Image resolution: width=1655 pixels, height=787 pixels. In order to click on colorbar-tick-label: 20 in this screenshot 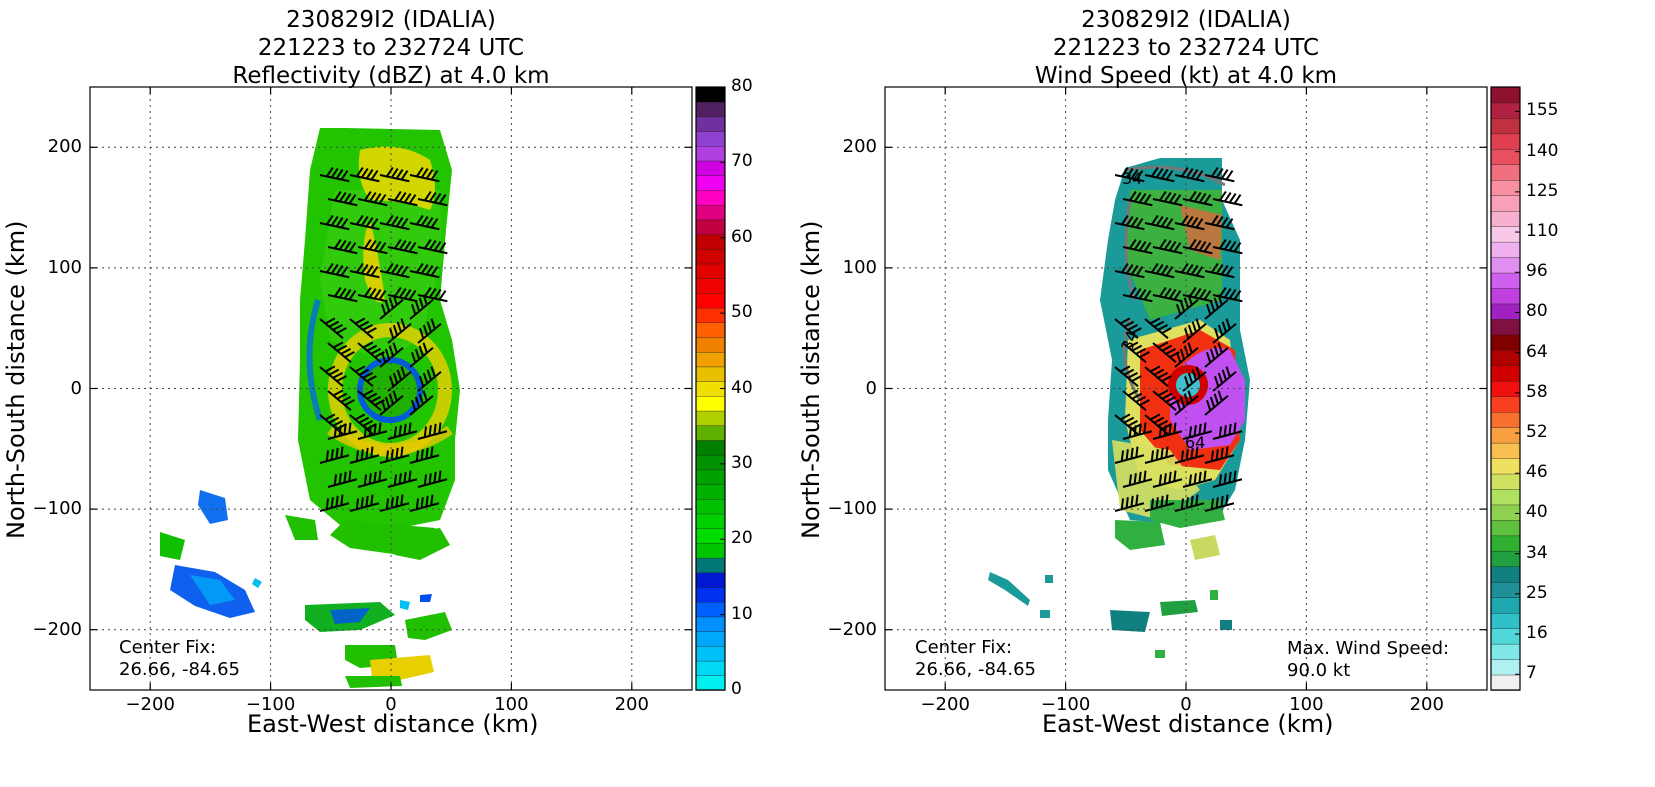, I will do `click(742, 538)`.